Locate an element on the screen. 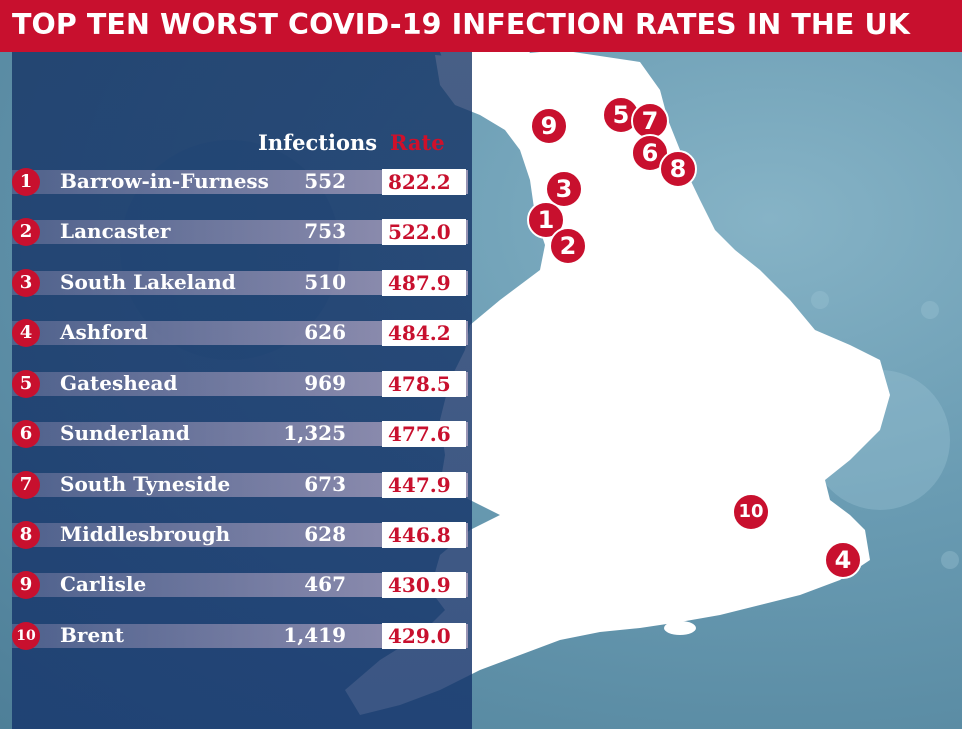  area-name: South Tyneside is located at coordinates (145, 484).